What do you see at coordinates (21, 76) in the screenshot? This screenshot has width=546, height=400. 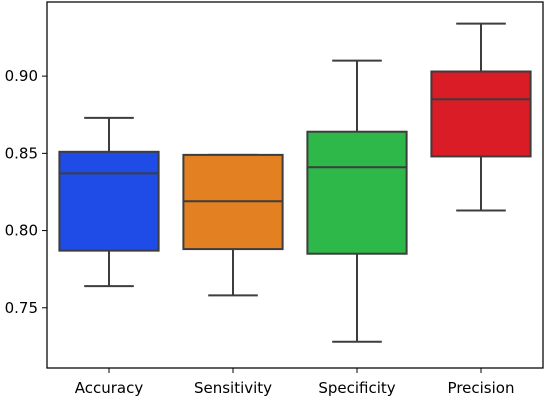 I see `y-tick-label: 0.90` at bounding box center [21, 76].